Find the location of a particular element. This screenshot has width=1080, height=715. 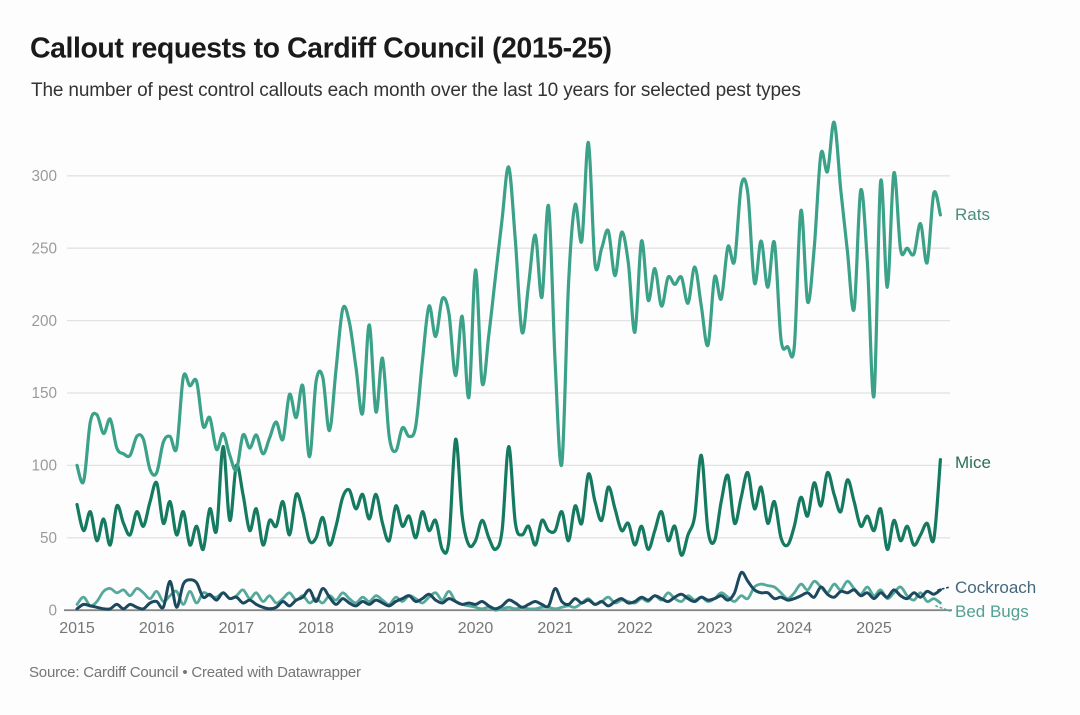

svg-text: 2015 is located at coordinates (77, 628).